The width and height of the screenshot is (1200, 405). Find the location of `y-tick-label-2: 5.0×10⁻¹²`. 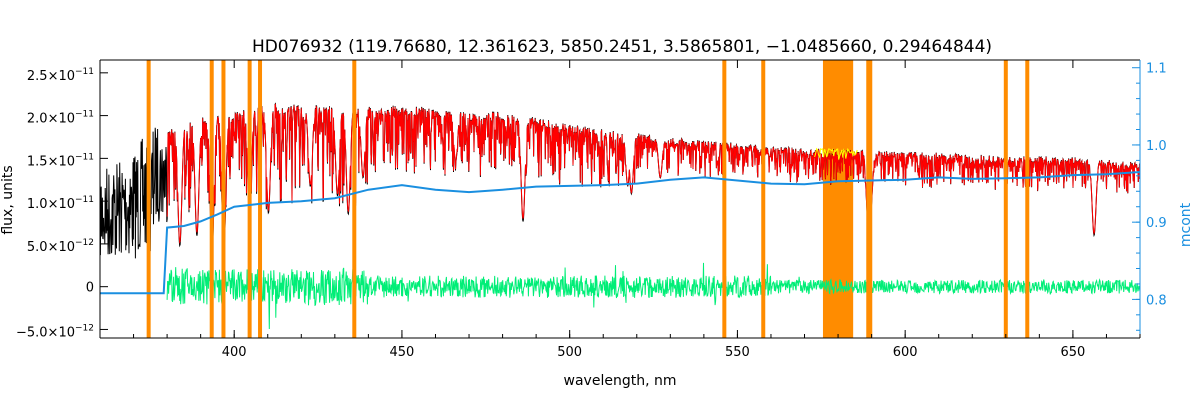

y-tick-label-2: 5.0×10⁻¹² is located at coordinates (60, 246).